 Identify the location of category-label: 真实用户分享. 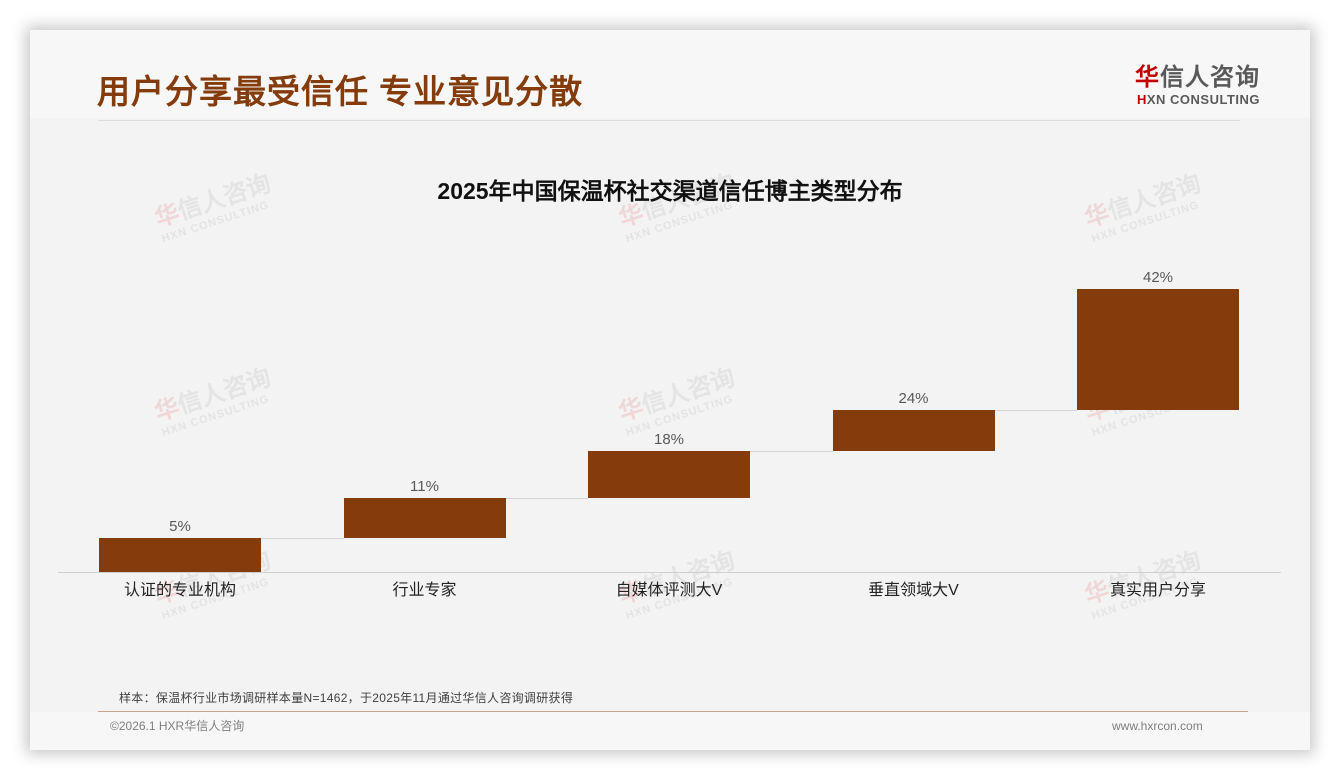
(1157, 590).